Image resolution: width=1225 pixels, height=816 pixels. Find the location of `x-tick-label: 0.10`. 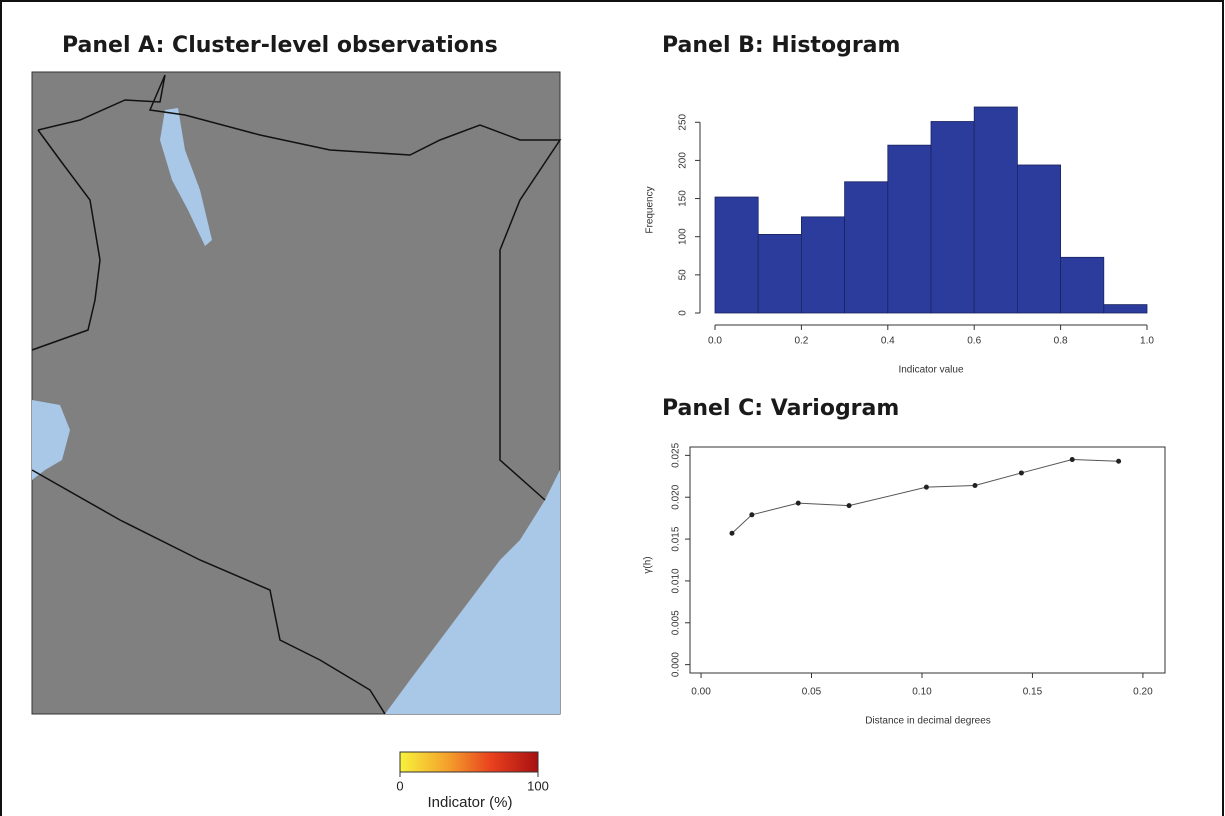

x-tick-label: 0.10 is located at coordinates (922, 692).